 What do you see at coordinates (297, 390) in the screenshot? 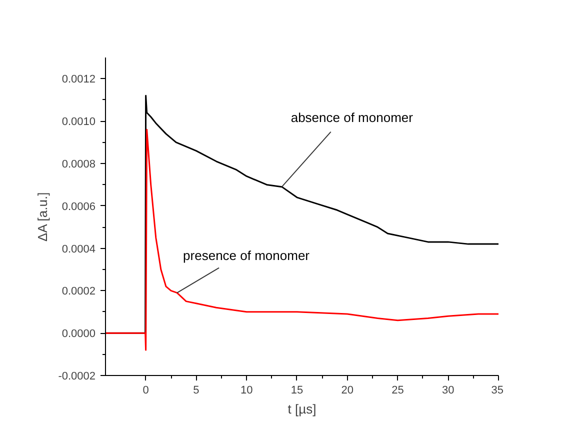
I see `x-tick-label: 15` at bounding box center [297, 390].